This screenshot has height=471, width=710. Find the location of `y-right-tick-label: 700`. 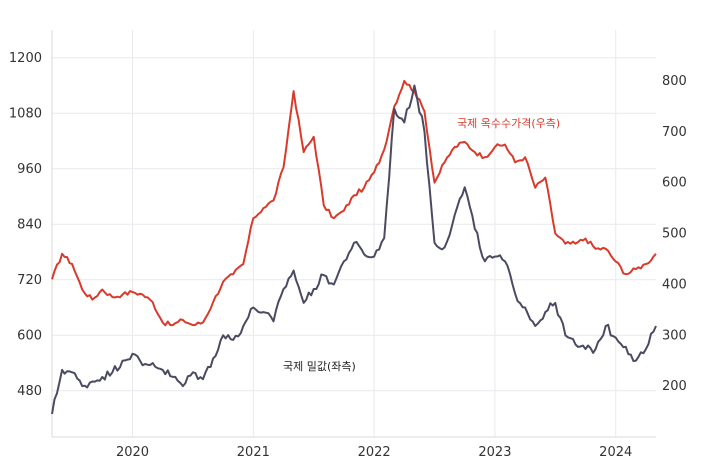

y-right-tick-label: 700 is located at coordinates (674, 132).